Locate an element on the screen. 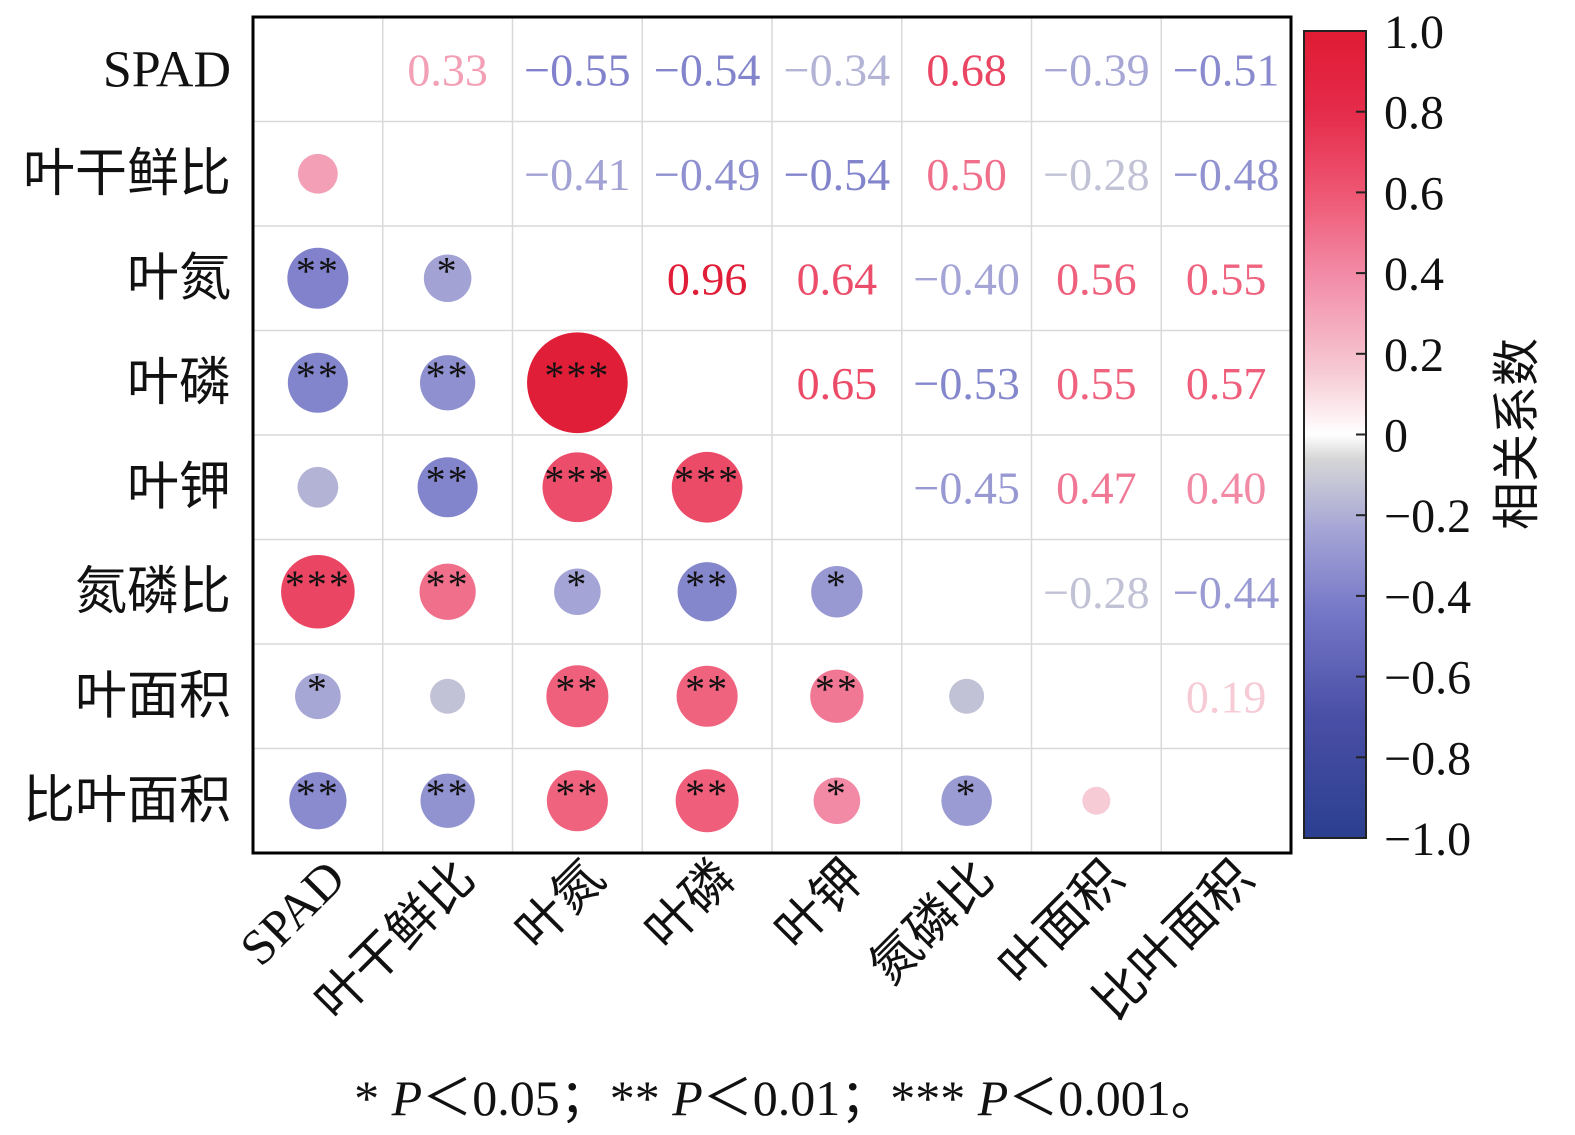  row-label: 氮磷比 is located at coordinates (153, 592).